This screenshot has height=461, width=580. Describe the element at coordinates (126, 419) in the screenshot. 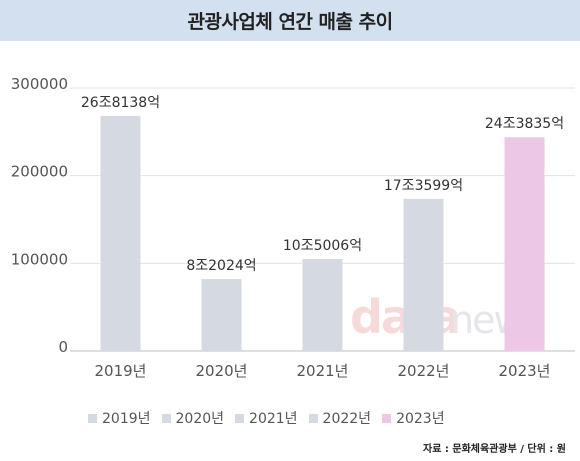

I see `legend-label: 2019년` at that location.